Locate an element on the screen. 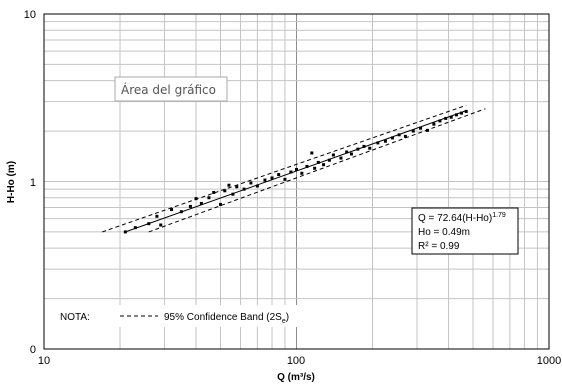 The width and height of the screenshot is (562, 386). equation-line-1: Q = 72.64(H-Ho)1.79 is located at coordinates (462, 218).